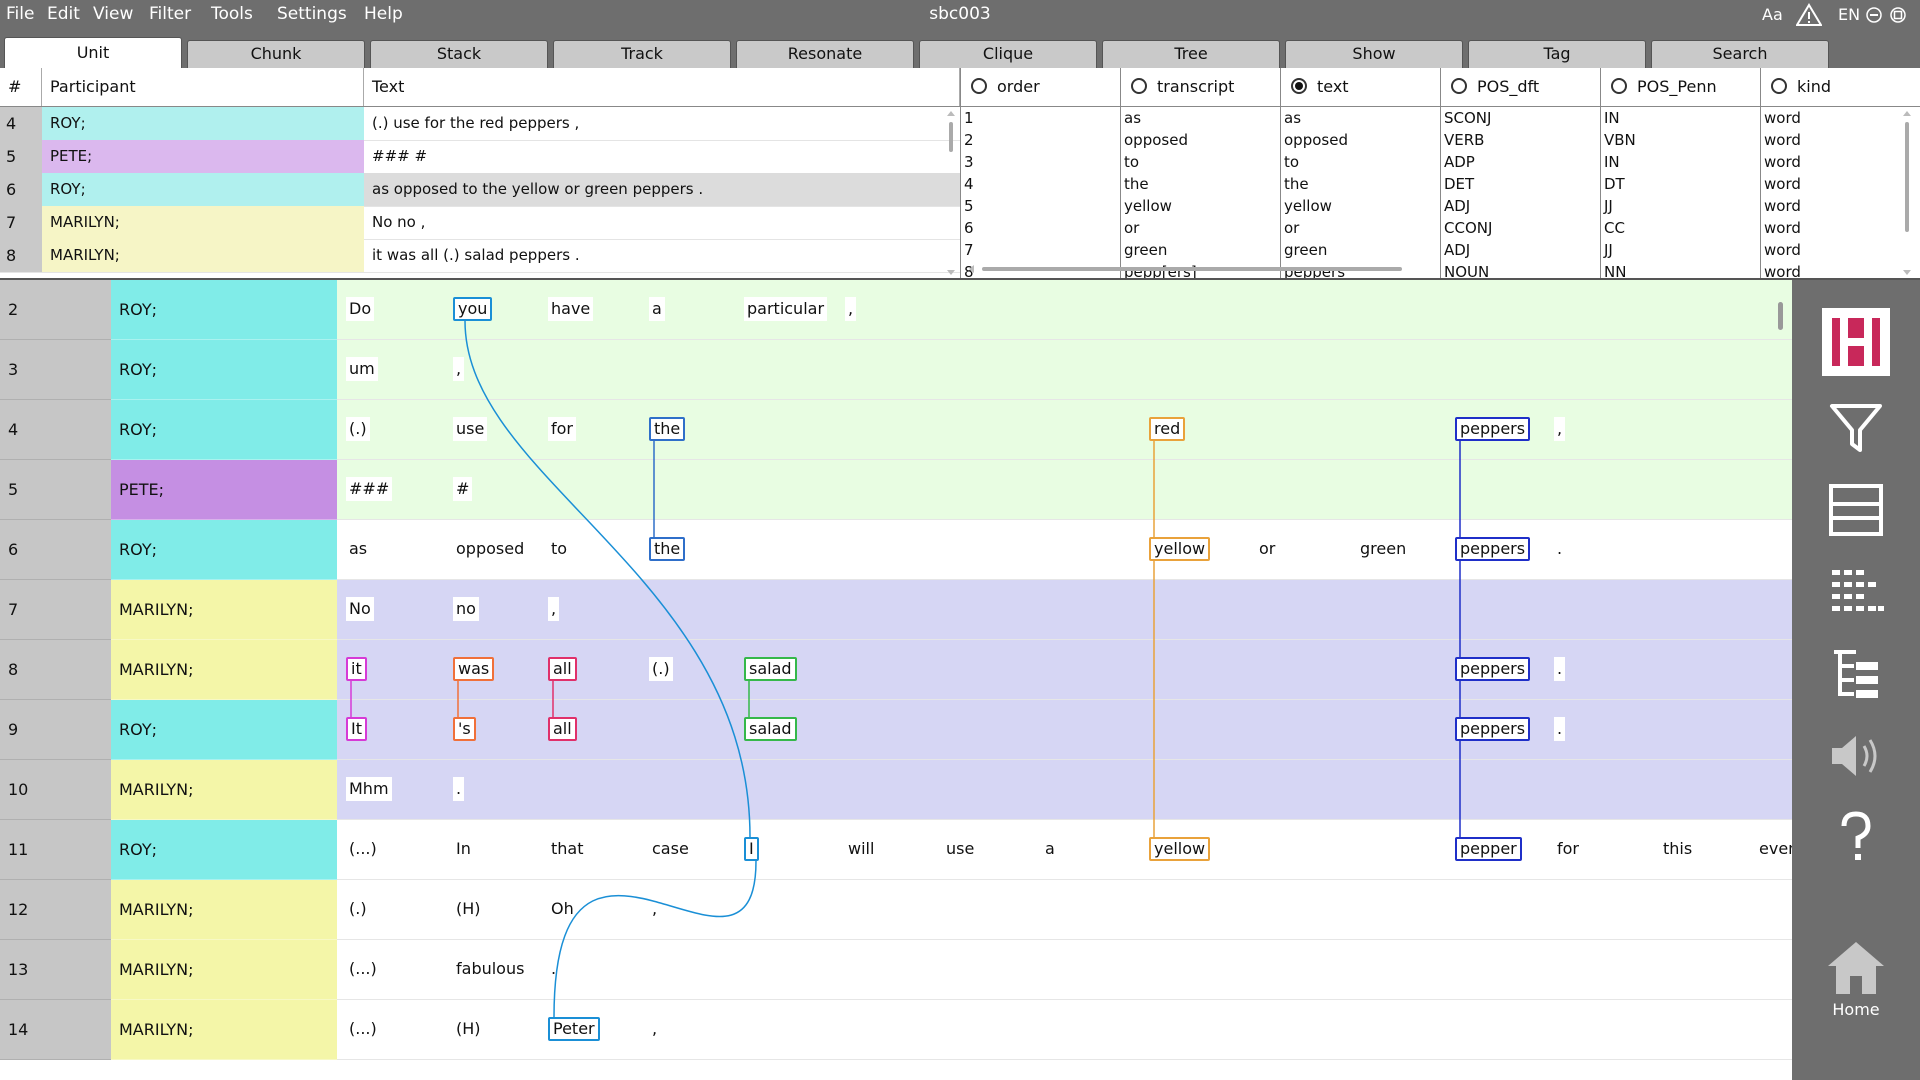 The width and height of the screenshot is (1920, 1080). Describe the element at coordinates (369, 489) in the screenshot. I see `word-token: ###` at that location.